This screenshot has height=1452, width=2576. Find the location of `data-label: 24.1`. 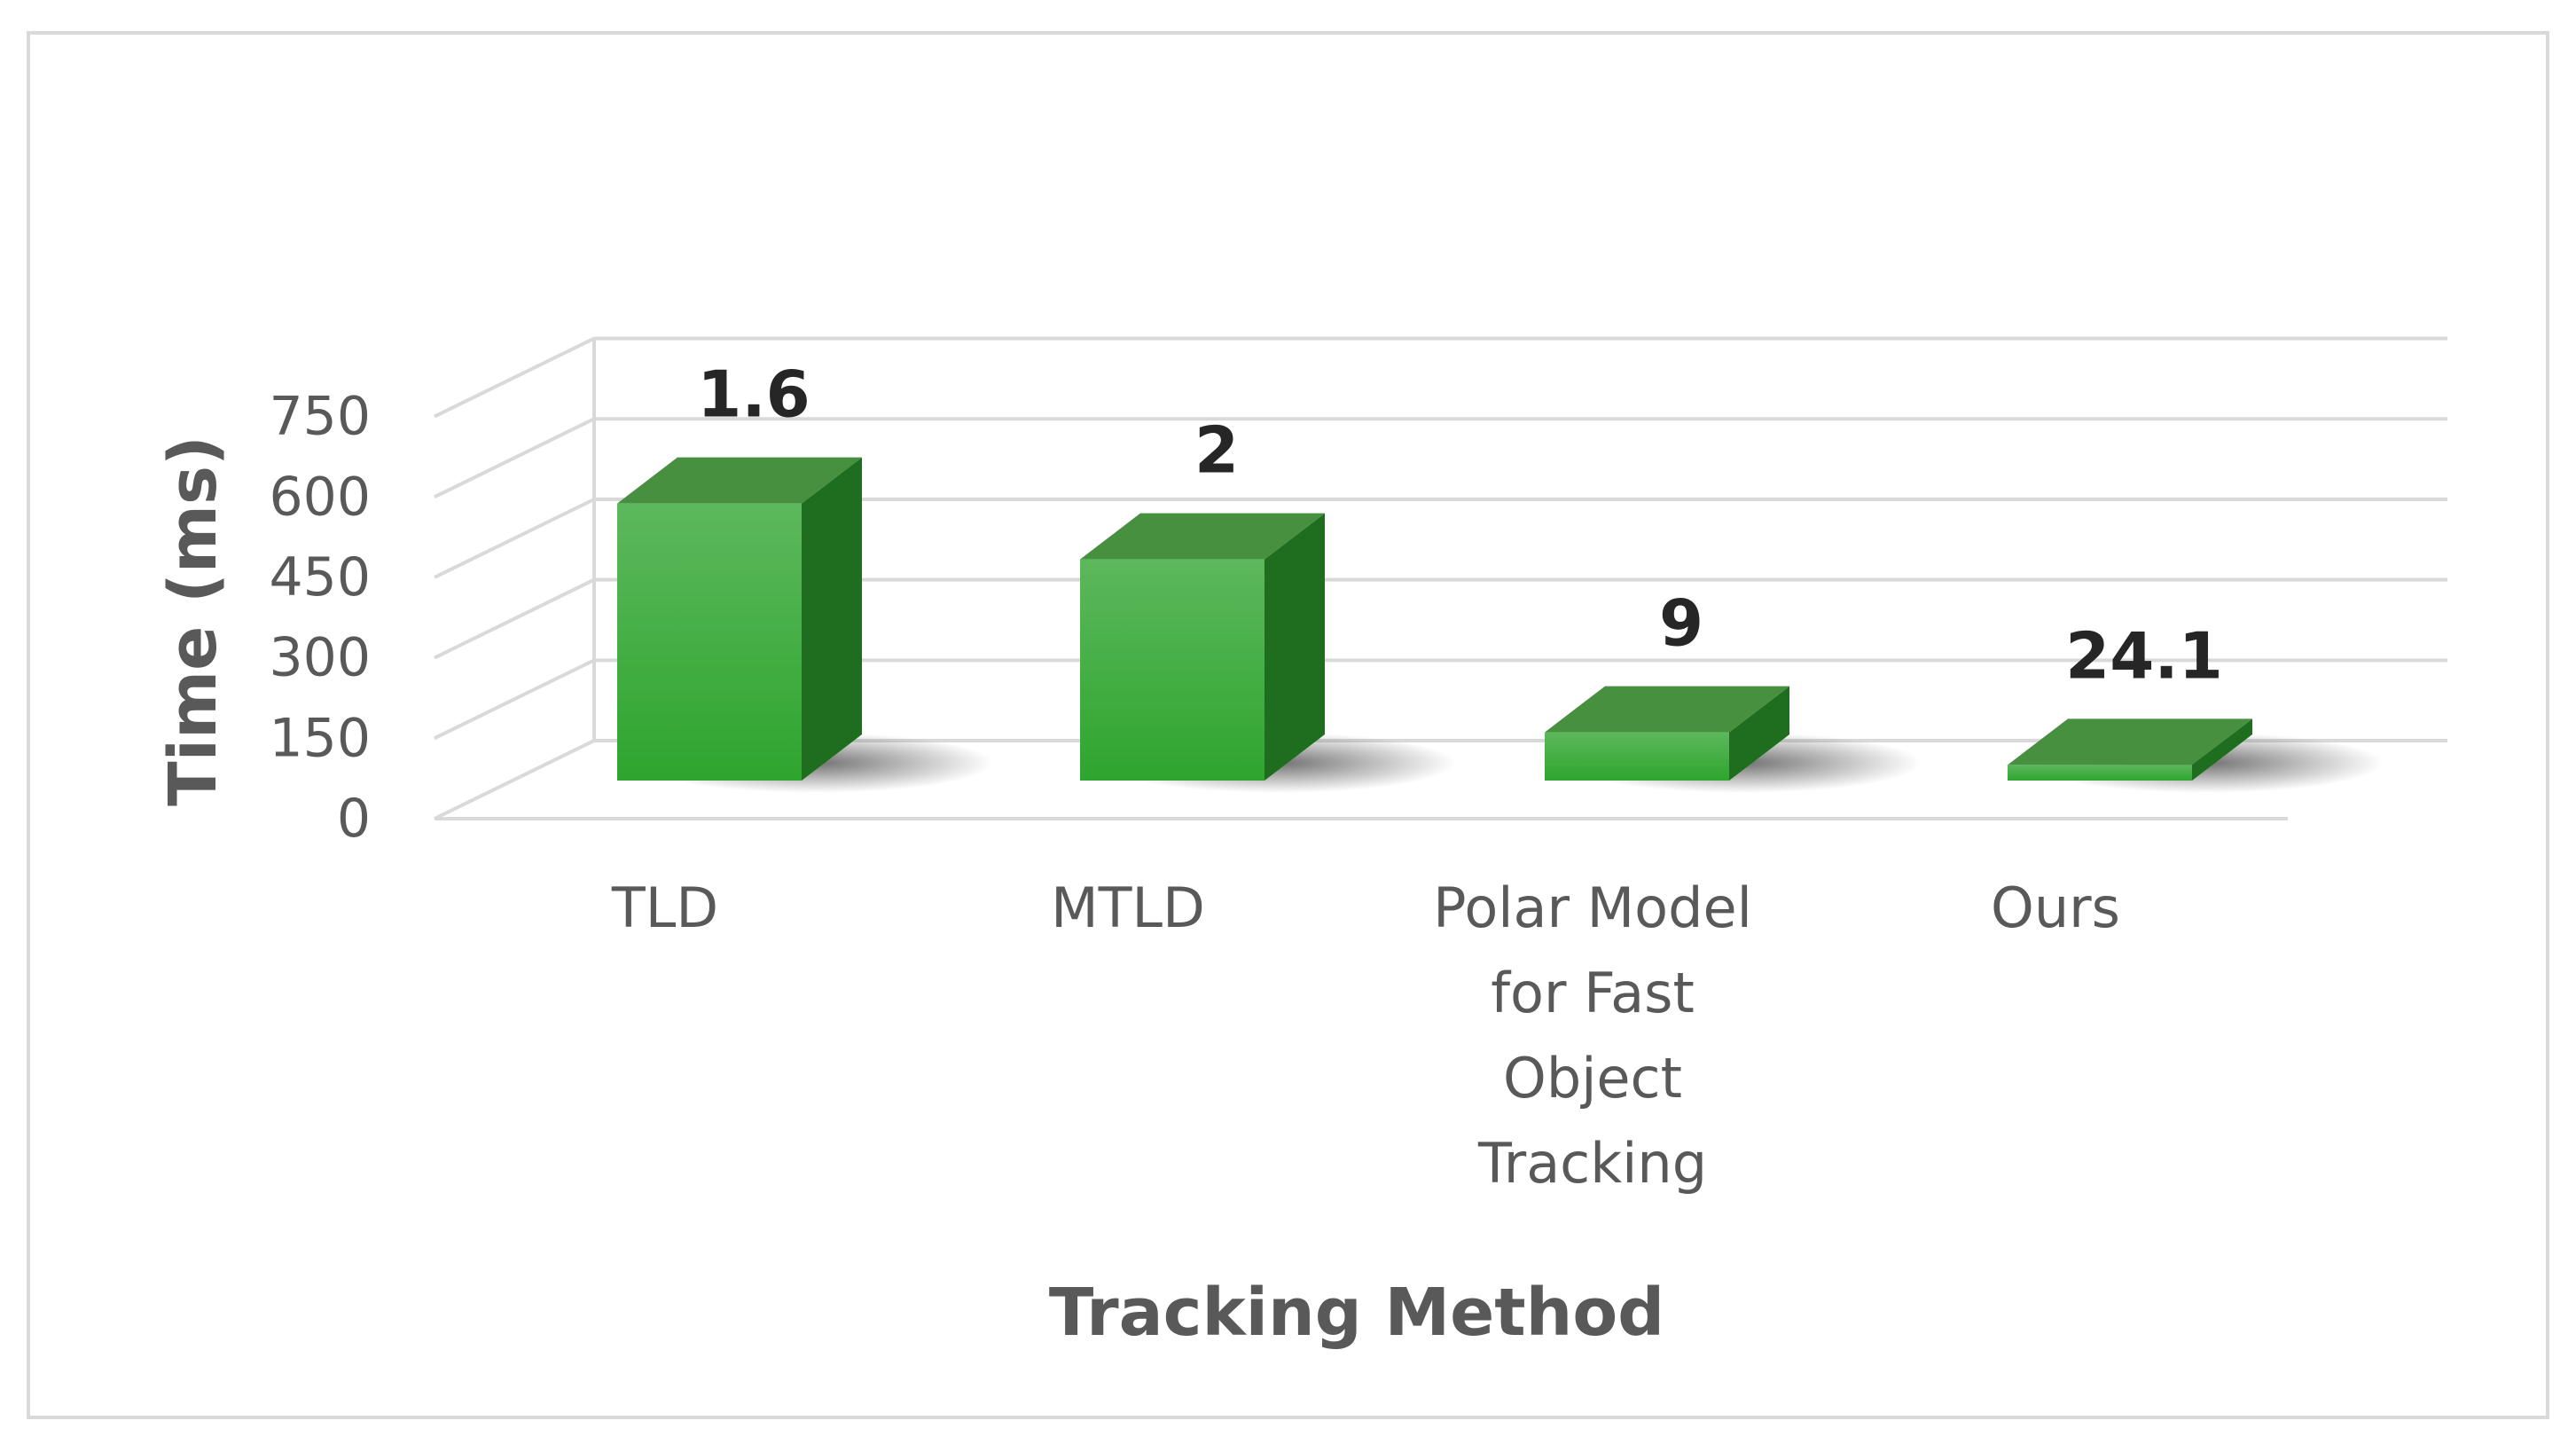

data-label: 24.1 is located at coordinates (2144, 655).